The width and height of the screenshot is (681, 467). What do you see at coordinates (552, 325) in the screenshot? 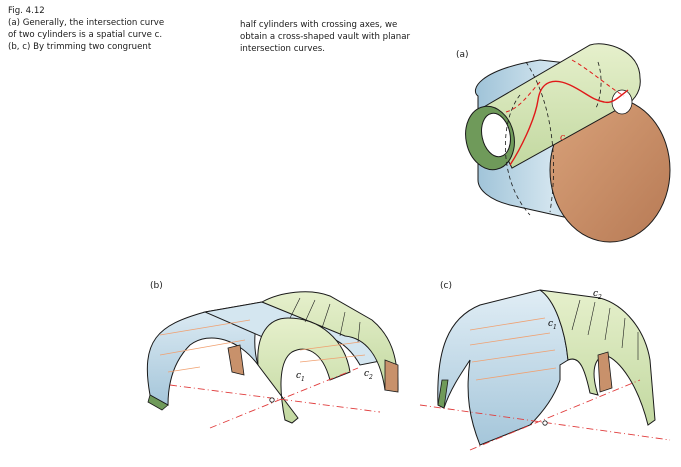
I see `curve-c1-label-c: c1` at bounding box center [552, 325].